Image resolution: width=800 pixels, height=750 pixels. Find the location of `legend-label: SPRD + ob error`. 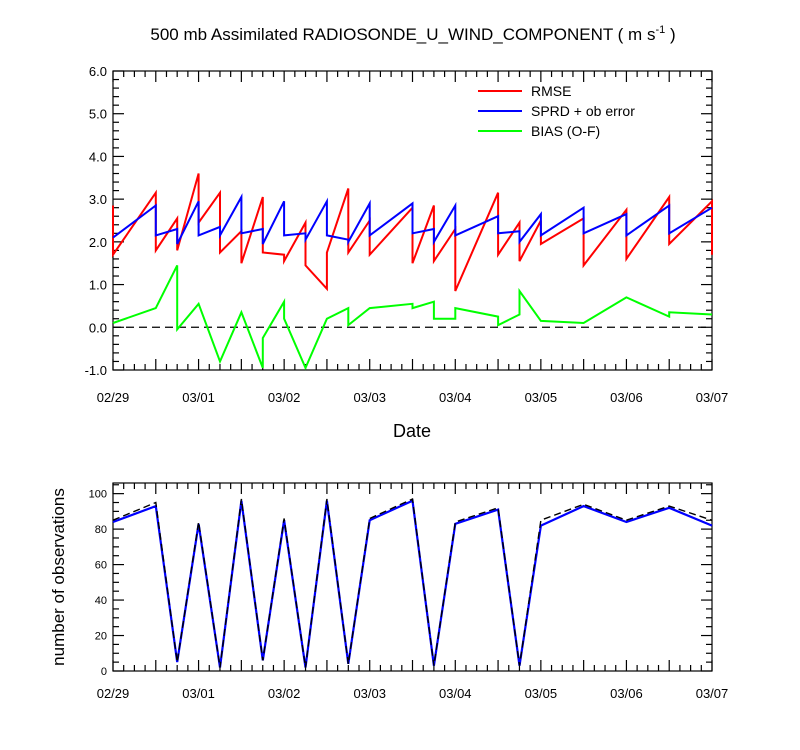

legend-label: SPRD + ob error is located at coordinates (583, 111).